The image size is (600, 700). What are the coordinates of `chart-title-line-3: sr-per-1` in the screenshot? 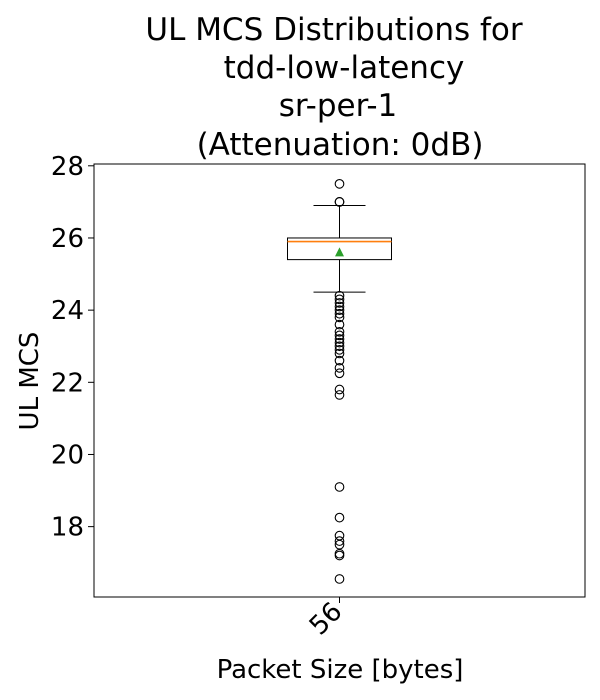 It's located at (338, 106).